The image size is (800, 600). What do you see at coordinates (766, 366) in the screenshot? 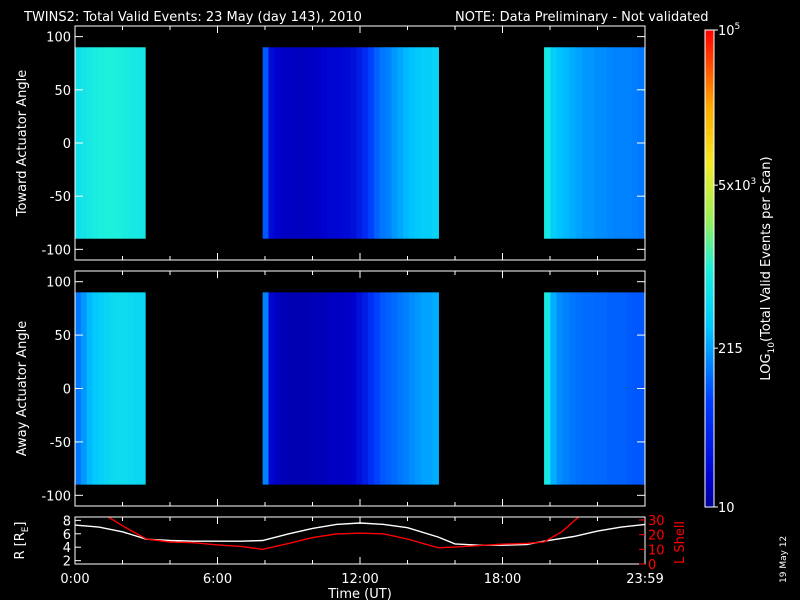
I see `colorbar-label-log: LOG` at bounding box center [766, 366].